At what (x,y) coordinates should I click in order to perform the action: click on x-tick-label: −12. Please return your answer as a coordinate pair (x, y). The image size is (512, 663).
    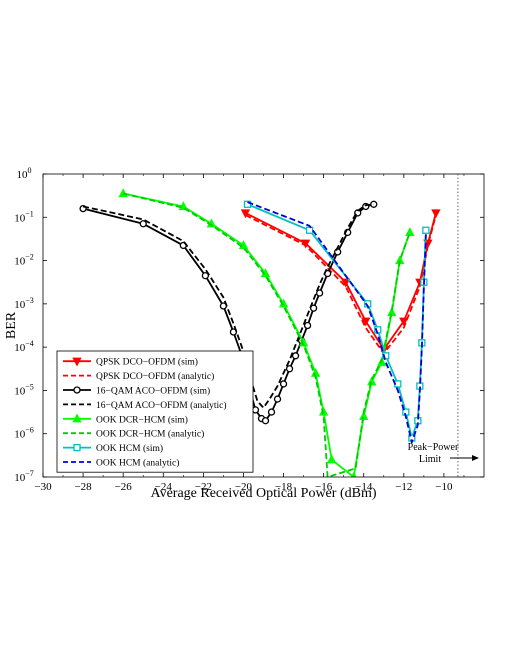
    Looking at the image, I should click on (403, 487).